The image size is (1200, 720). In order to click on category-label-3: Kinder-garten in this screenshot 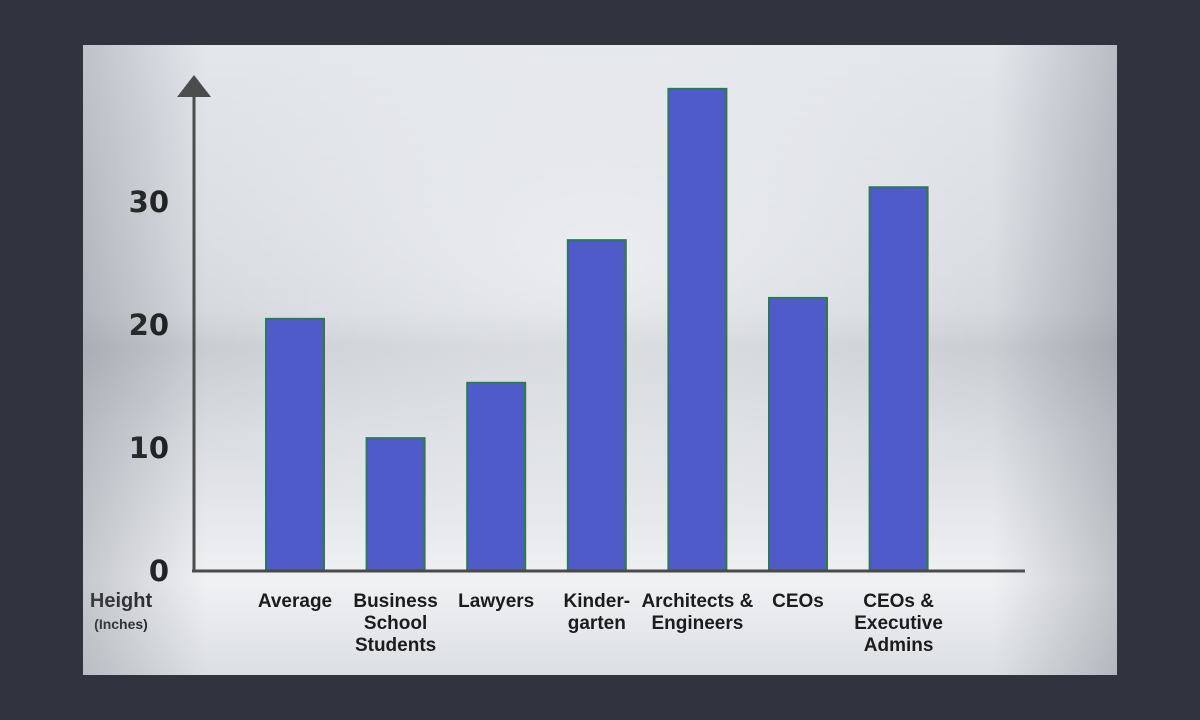, I will do `click(597, 612)`.